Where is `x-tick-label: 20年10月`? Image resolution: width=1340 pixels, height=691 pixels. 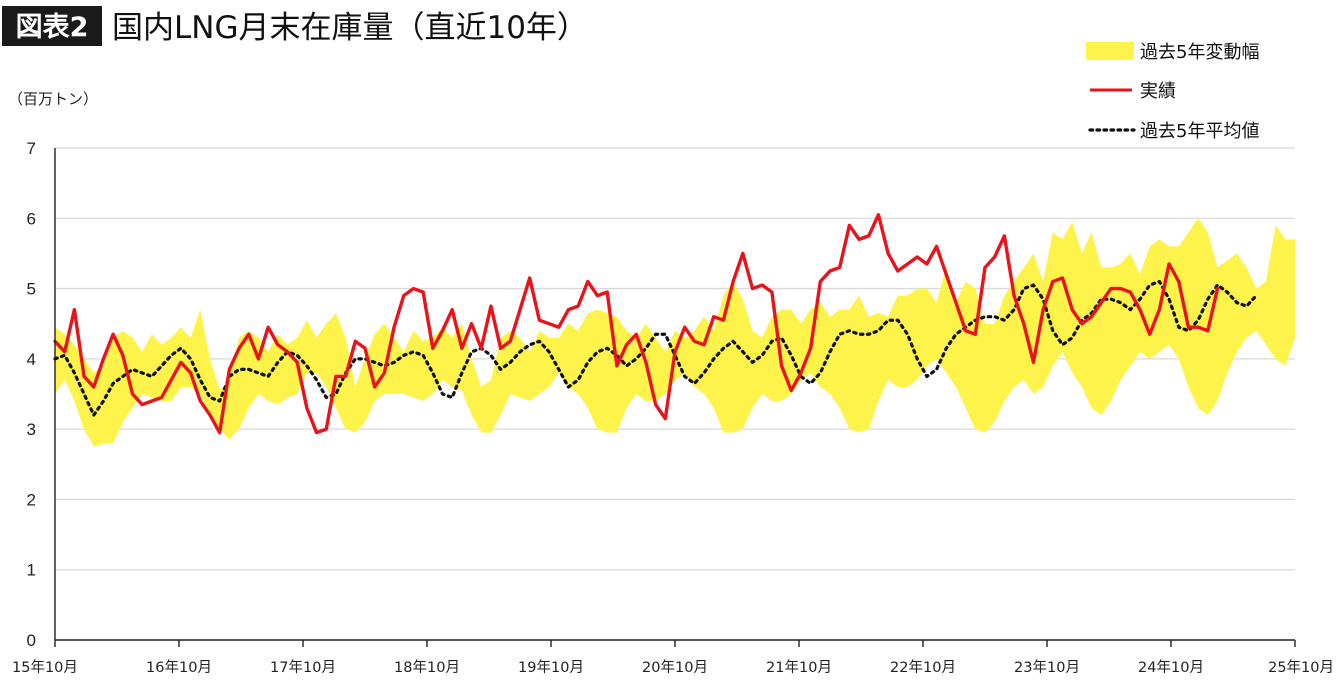 x-tick-label: 20年10月 is located at coordinates (675, 667).